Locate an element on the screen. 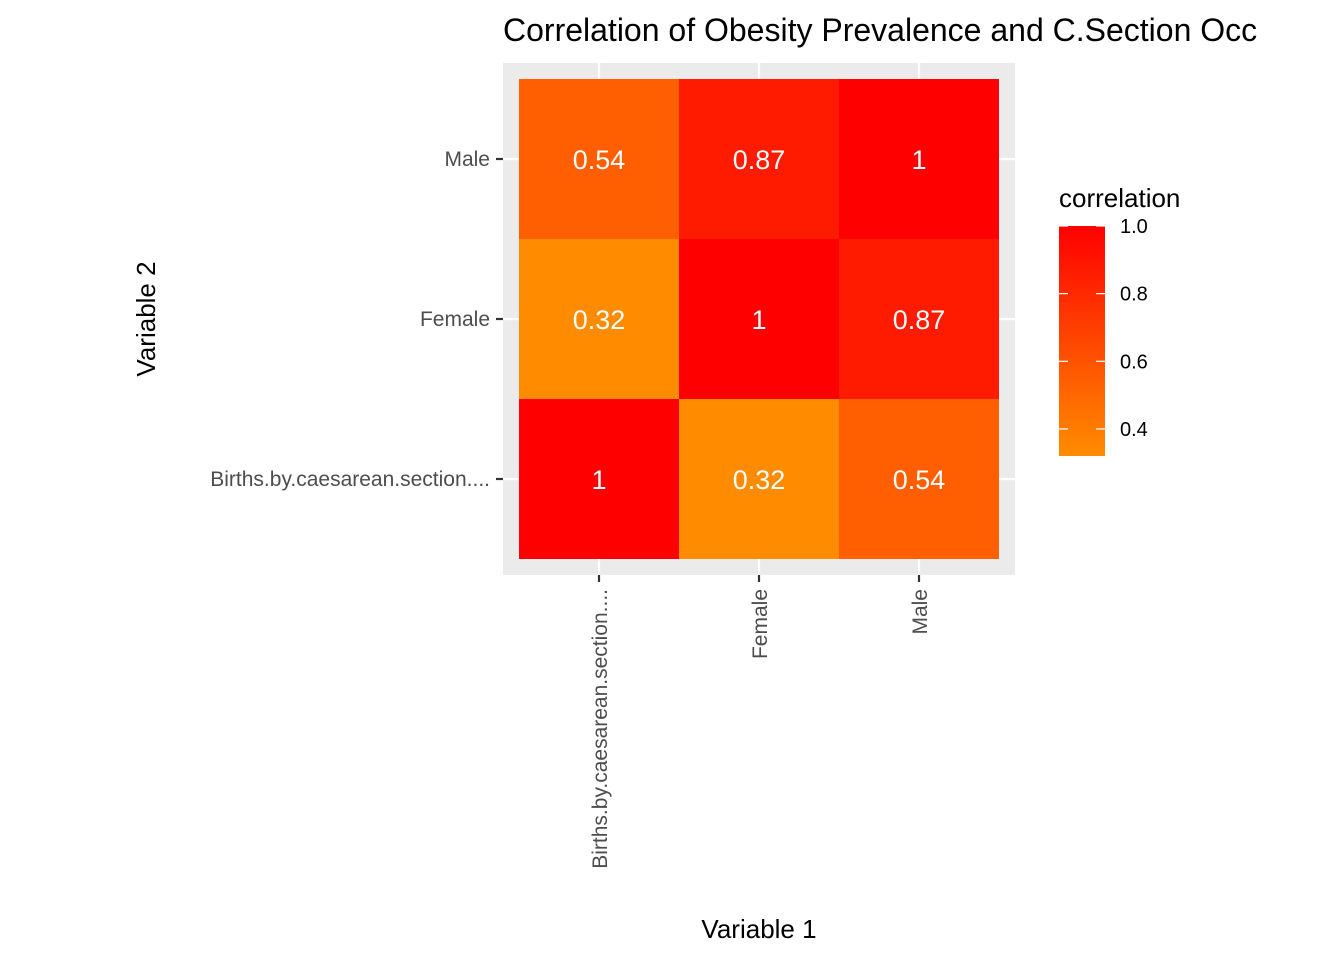 Image resolution: width=1344 pixels, height=960 pixels. legend-tick-label: 0.4 is located at coordinates (1134, 430).